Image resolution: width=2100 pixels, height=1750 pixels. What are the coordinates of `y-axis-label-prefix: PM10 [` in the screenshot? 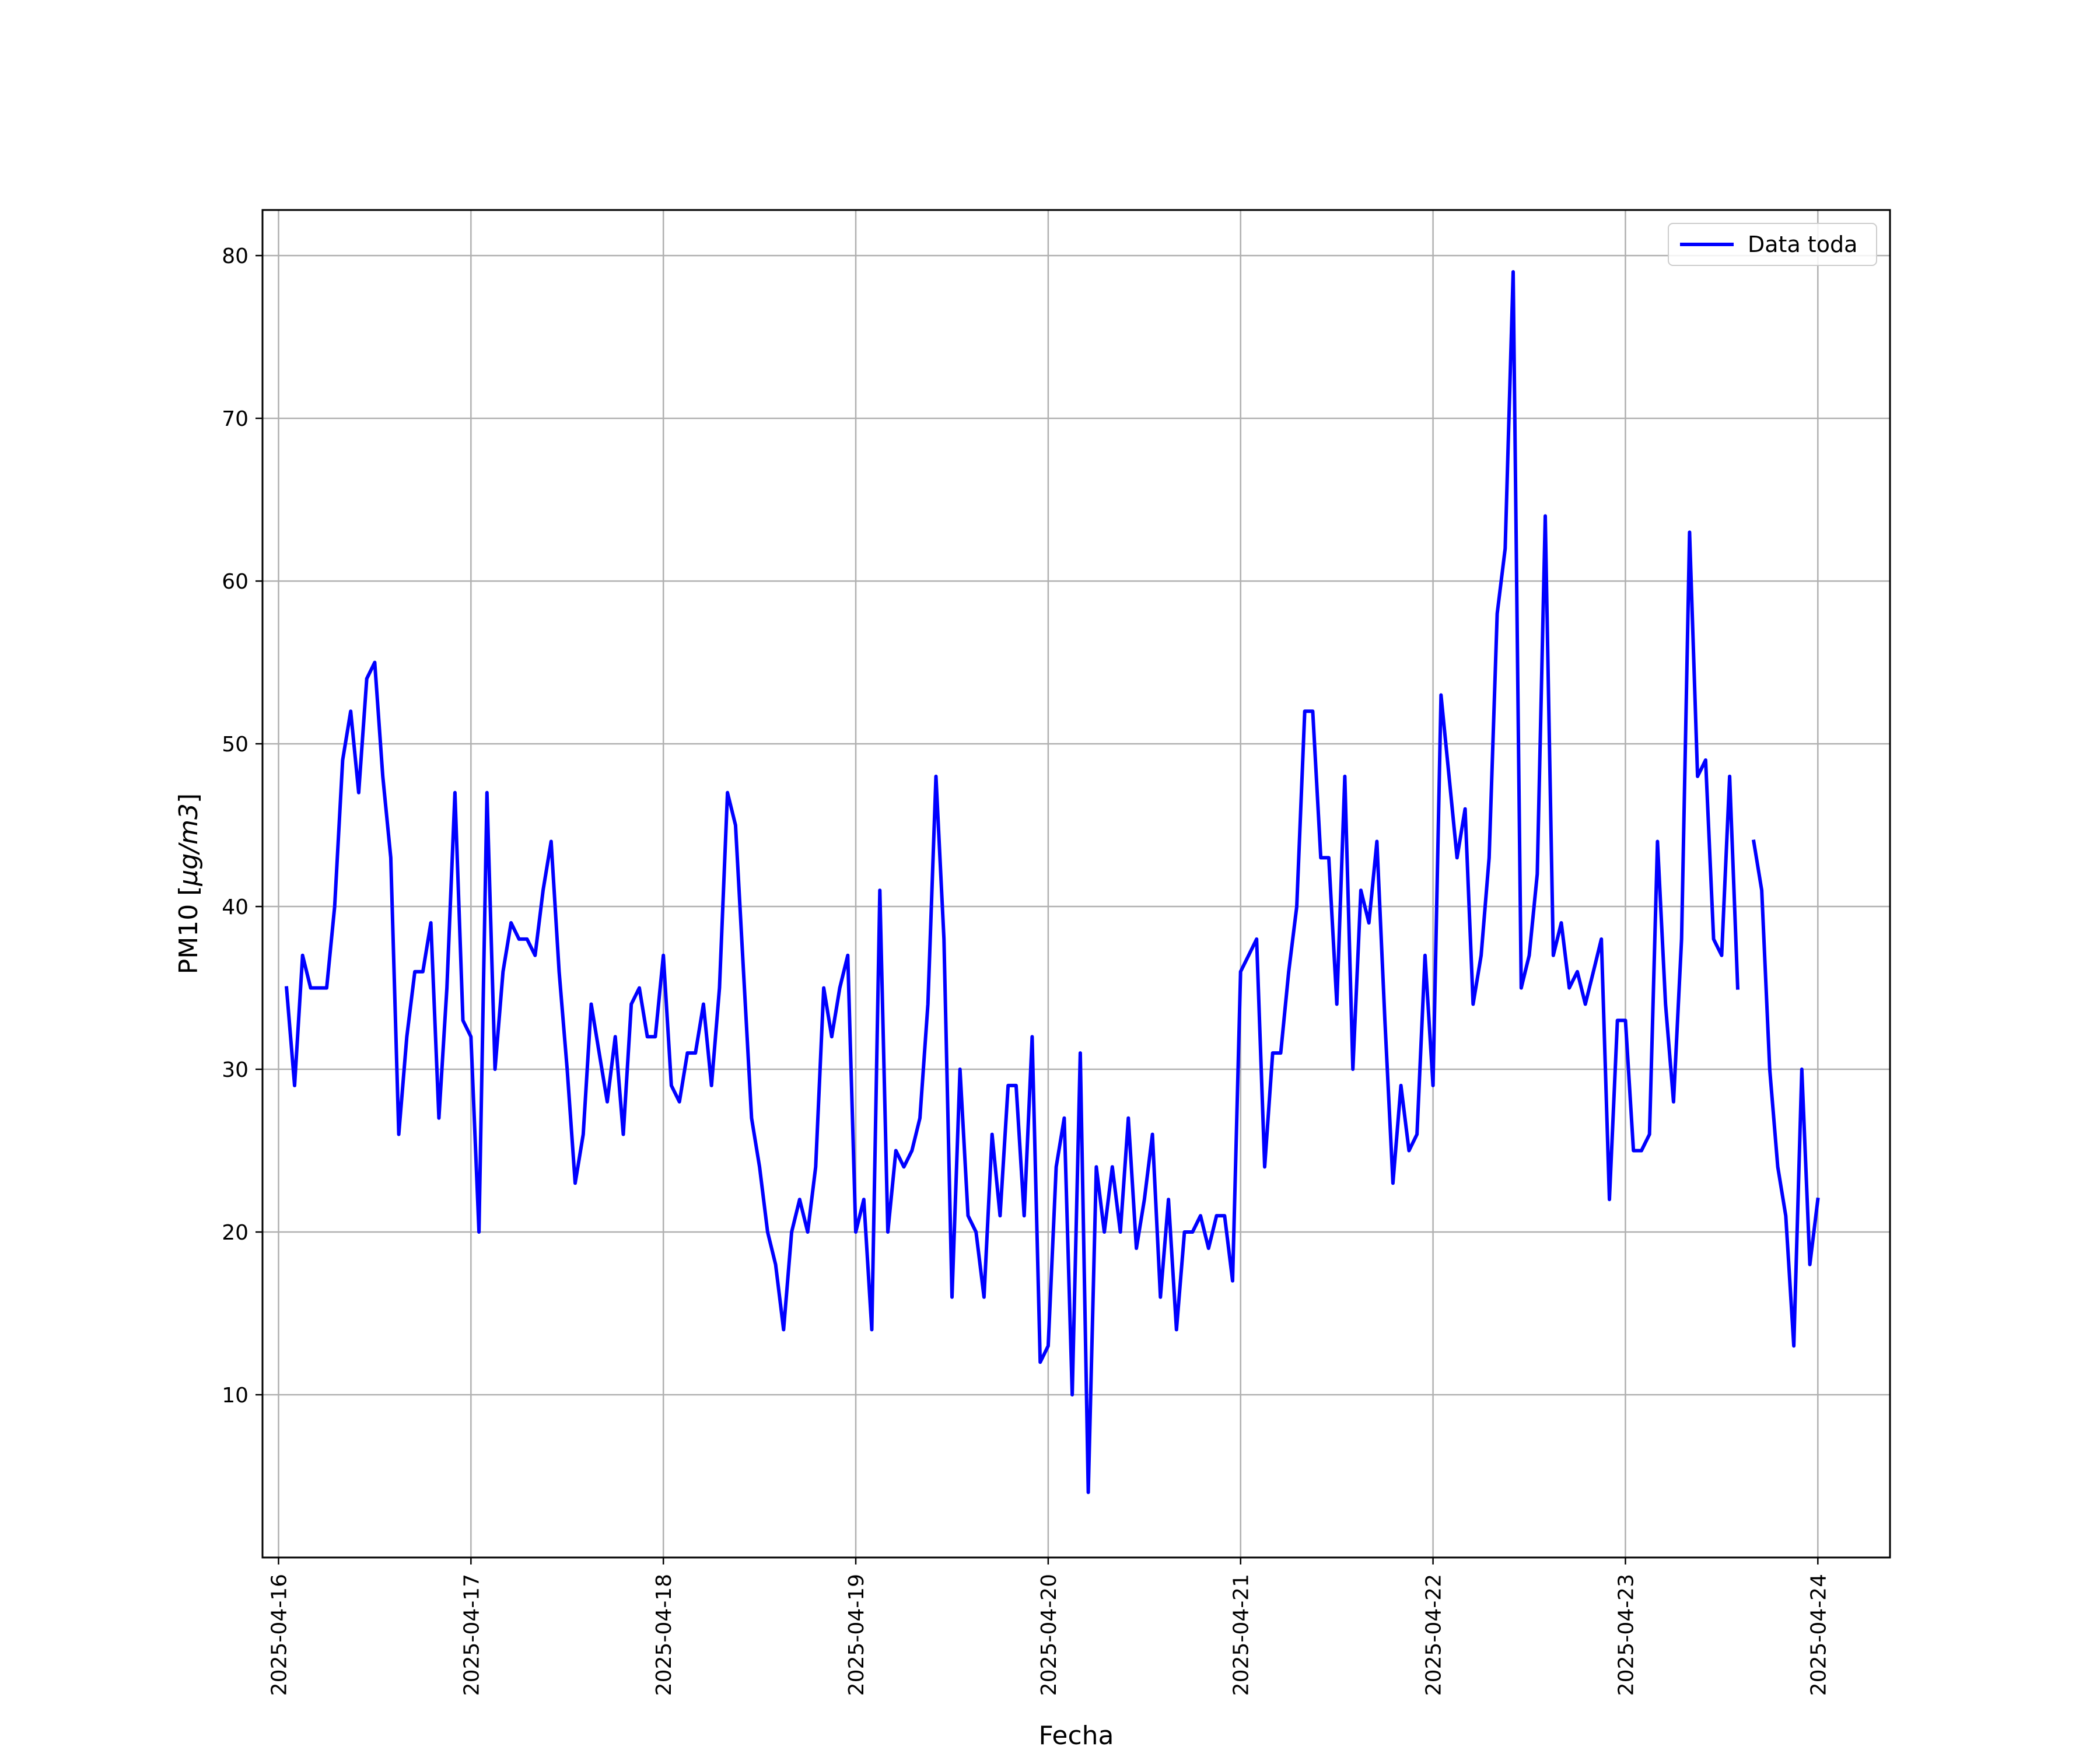 It's located at (189, 930).